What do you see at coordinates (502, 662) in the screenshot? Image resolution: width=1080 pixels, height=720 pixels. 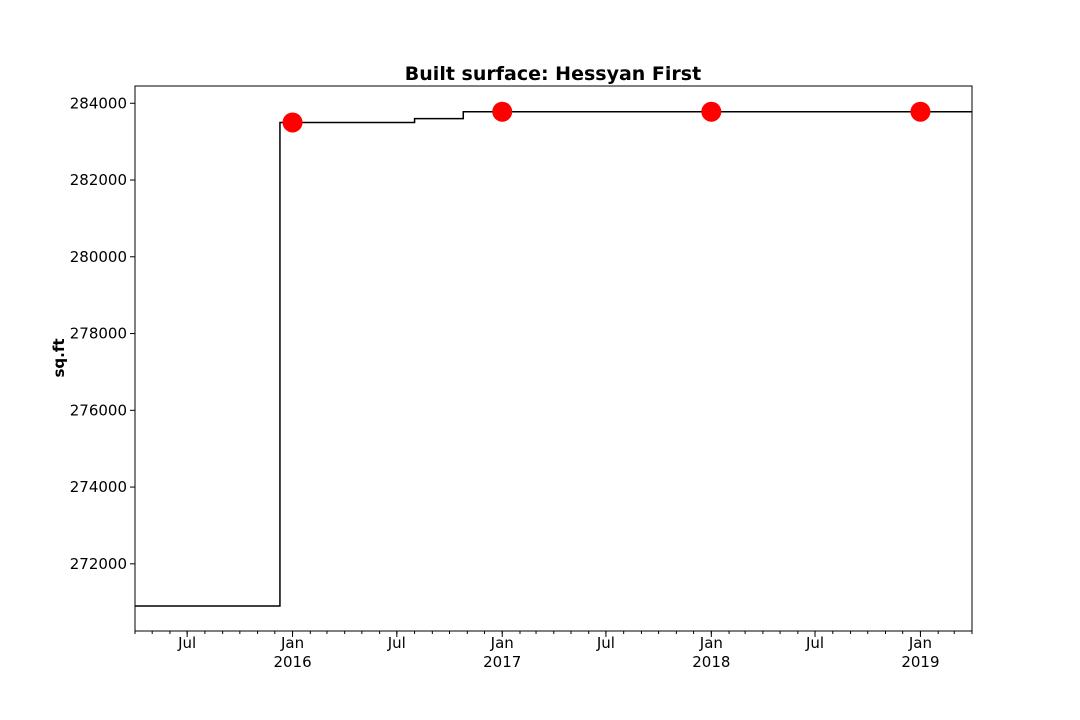 I see `x-tick-year-label: 2017` at bounding box center [502, 662].